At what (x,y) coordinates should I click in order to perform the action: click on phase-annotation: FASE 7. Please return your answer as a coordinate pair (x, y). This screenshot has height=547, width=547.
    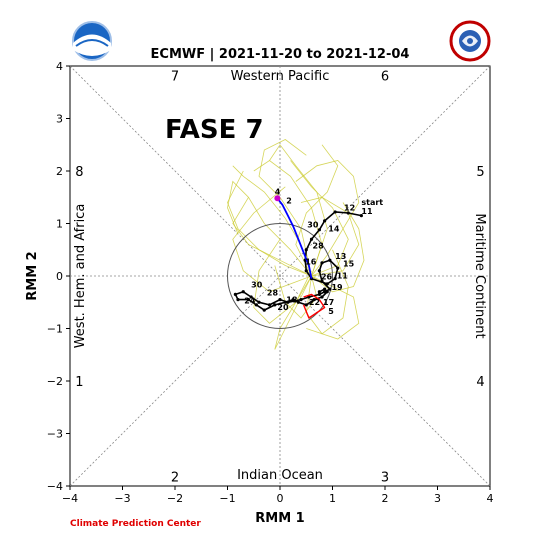
    Looking at the image, I should click on (214, 130).